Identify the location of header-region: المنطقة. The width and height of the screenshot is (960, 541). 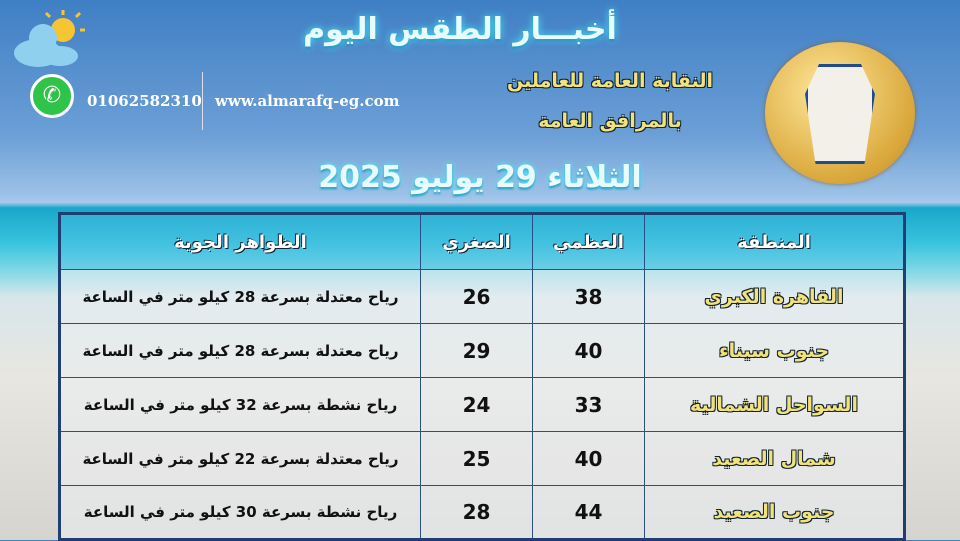
(774, 241).